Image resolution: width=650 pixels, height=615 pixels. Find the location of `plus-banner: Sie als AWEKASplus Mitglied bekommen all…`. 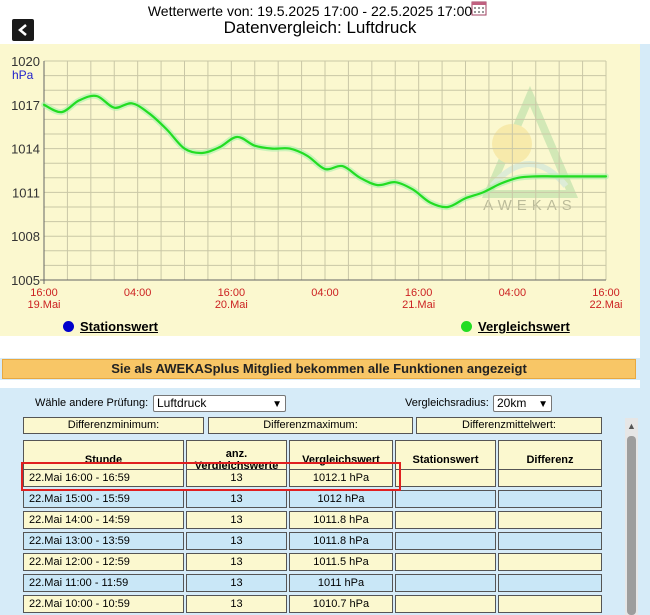

plus-banner: Sie als AWEKASplus Mitglied bekommen all… is located at coordinates (319, 369).